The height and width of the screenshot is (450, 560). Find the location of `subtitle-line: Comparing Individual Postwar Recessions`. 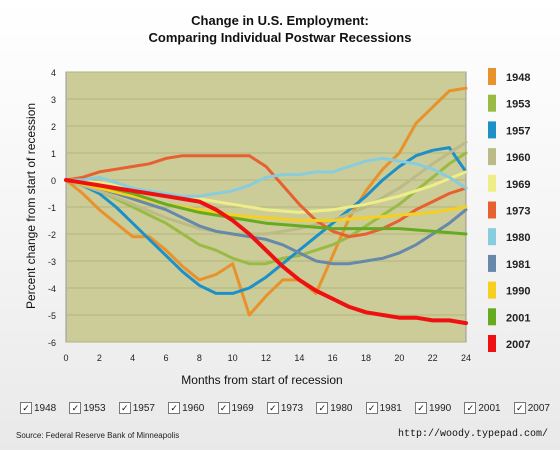

subtitle-line: Comparing Individual Postwar Recessions is located at coordinates (280, 37).